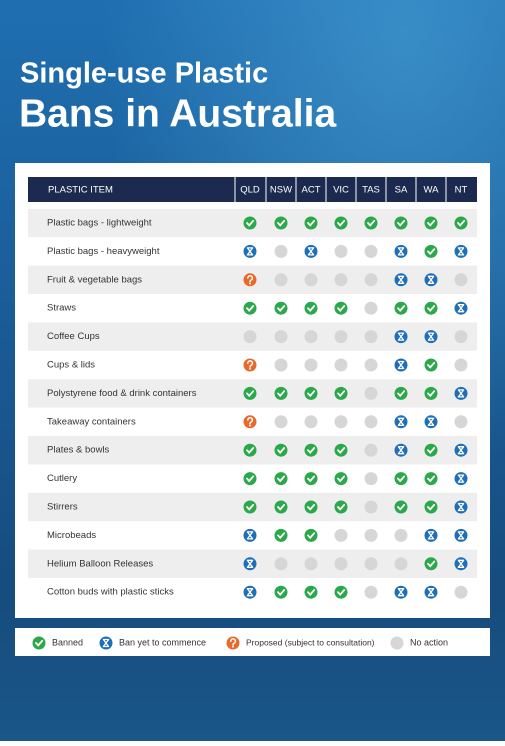 This screenshot has height=746, width=505. I want to click on row-label: Polystyrene food & drink containers, so click(122, 393).